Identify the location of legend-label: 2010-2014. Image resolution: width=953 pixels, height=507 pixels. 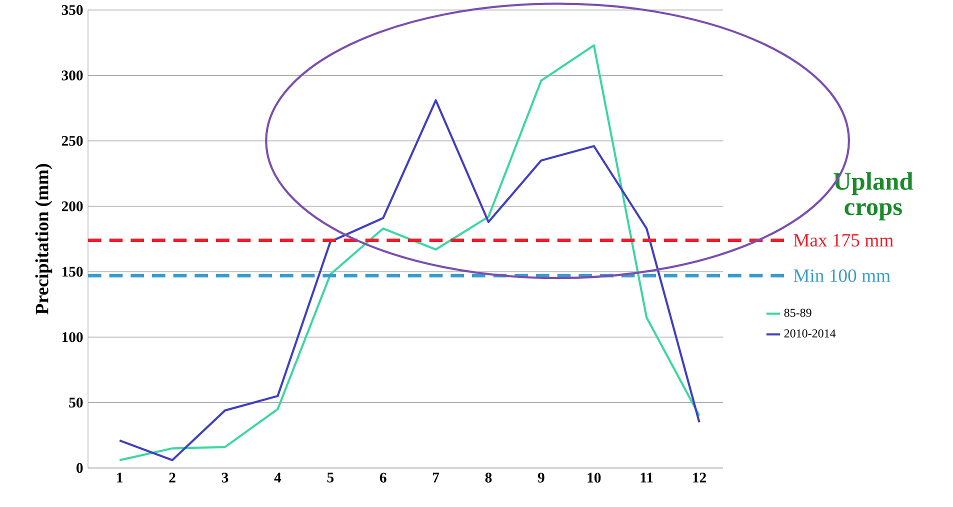
(810, 333).